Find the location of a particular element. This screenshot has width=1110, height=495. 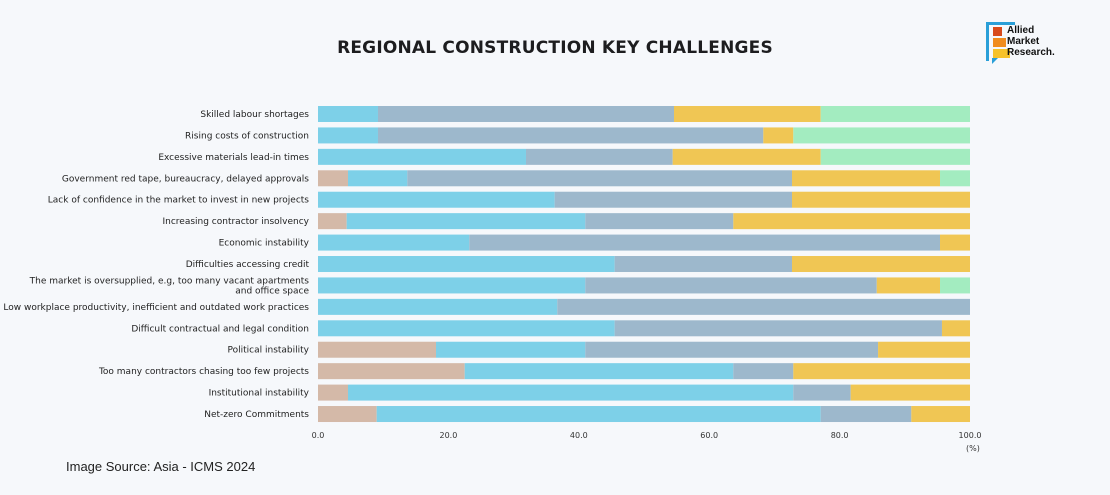

category-label: Increasing contractor insolvency is located at coordinates (235, 222).